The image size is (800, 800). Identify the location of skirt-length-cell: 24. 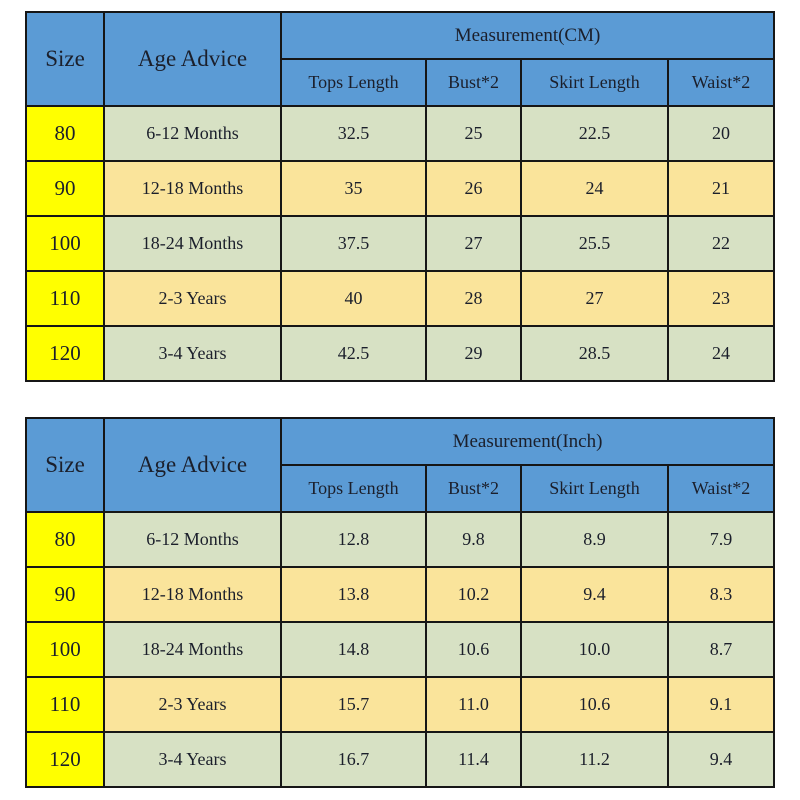
(594, 188).